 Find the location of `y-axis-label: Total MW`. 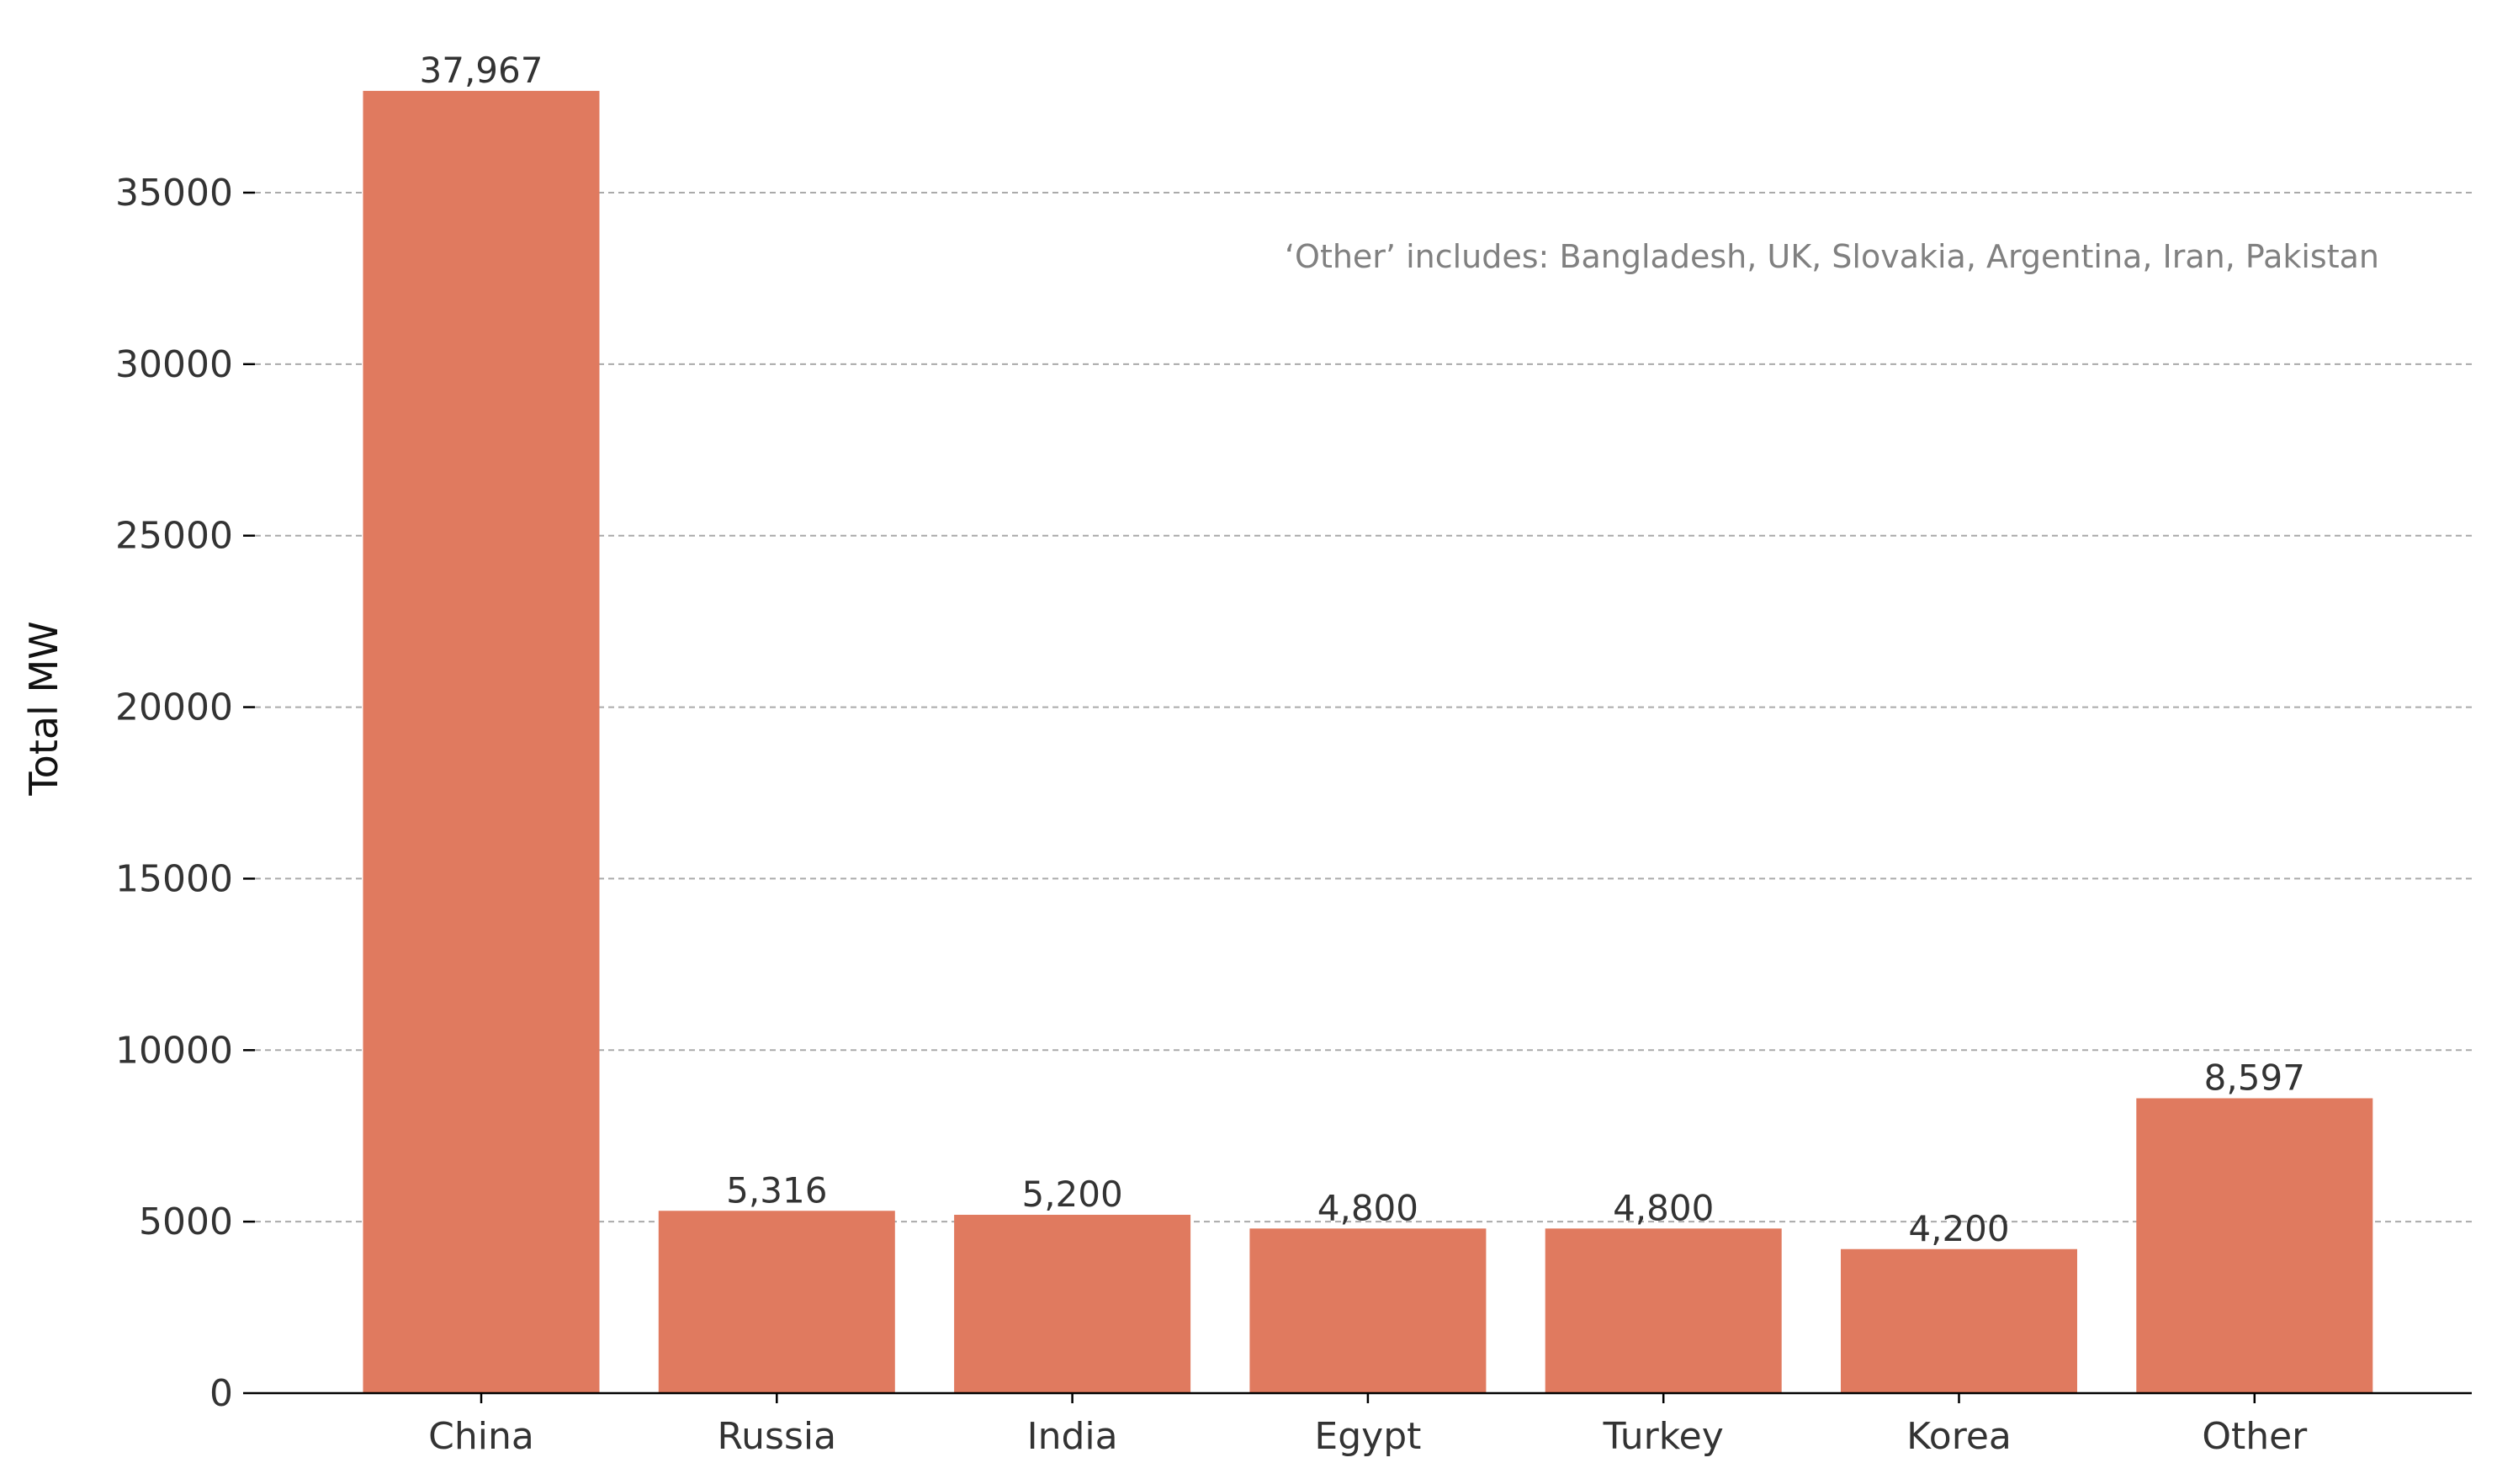

y-axis-label: Total MW is located at coordinates (43, 708).